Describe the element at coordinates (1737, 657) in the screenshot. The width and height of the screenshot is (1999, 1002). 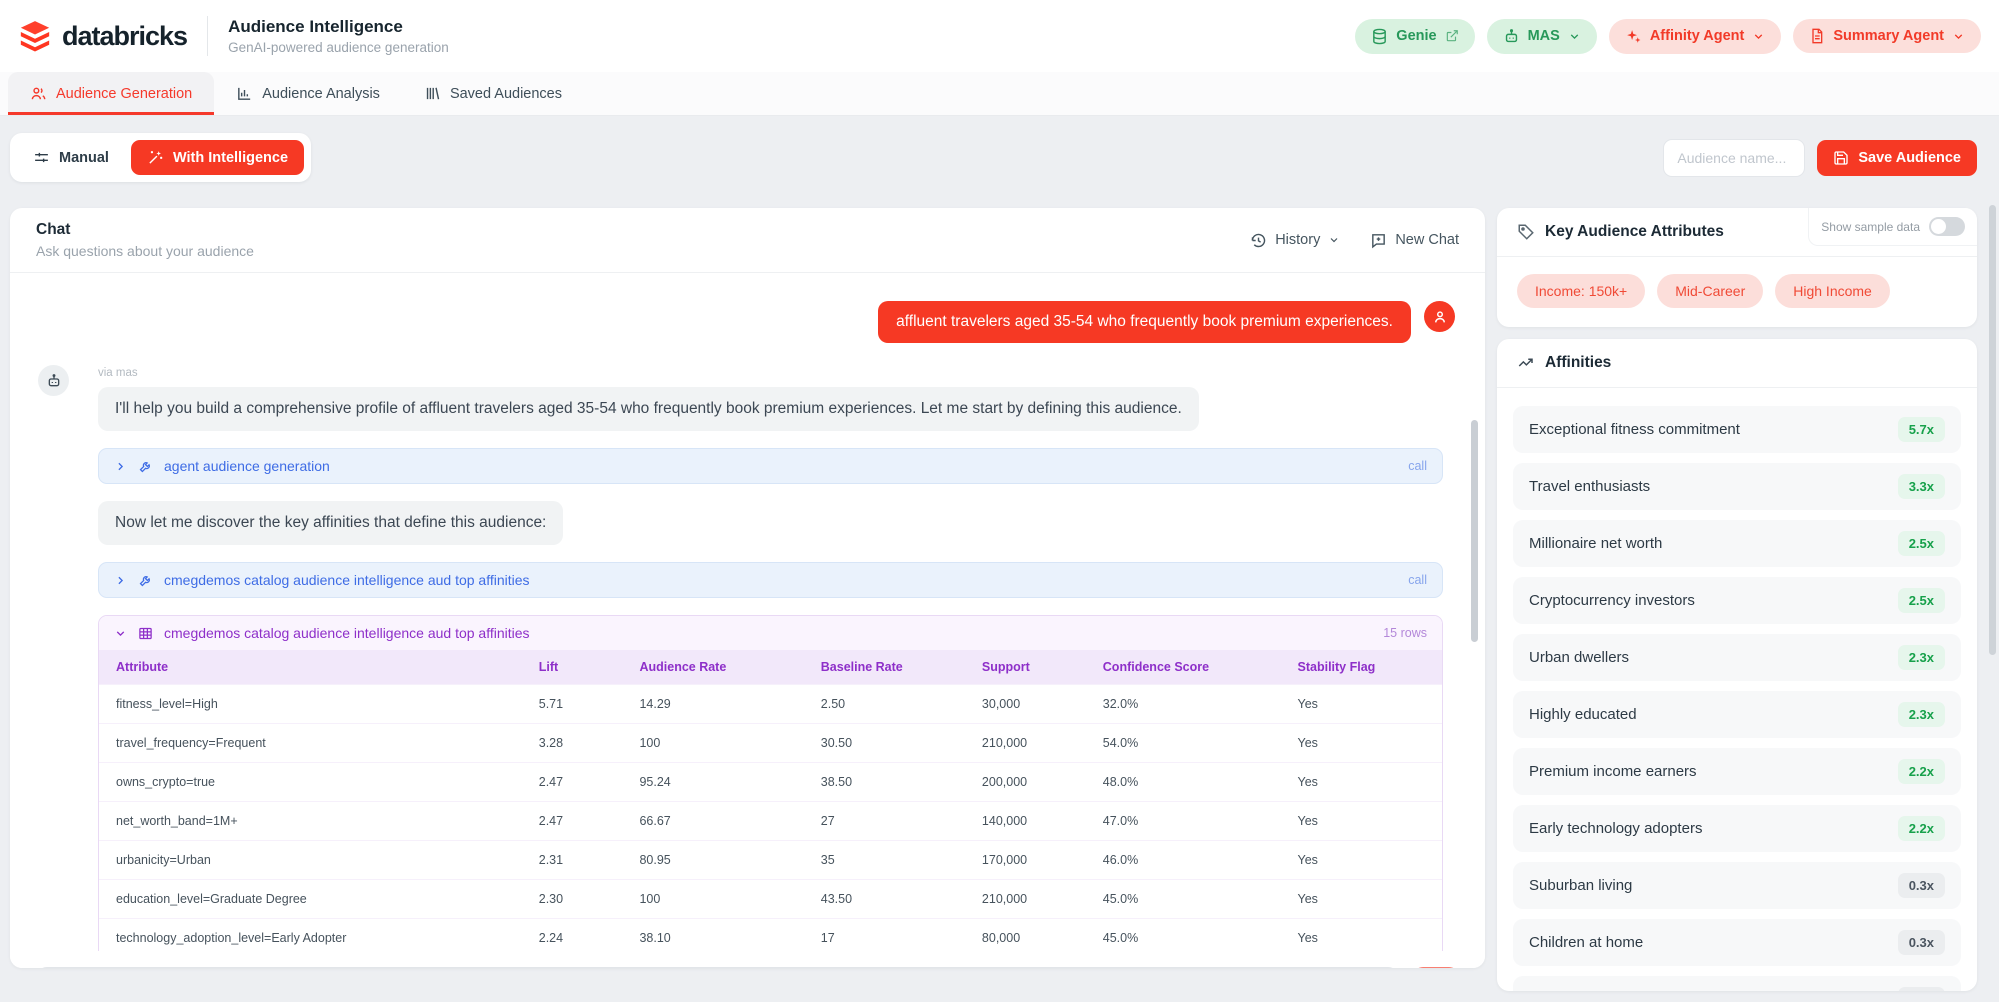
I see `affinity-row: Urban dwellers 2.3x` at that location.